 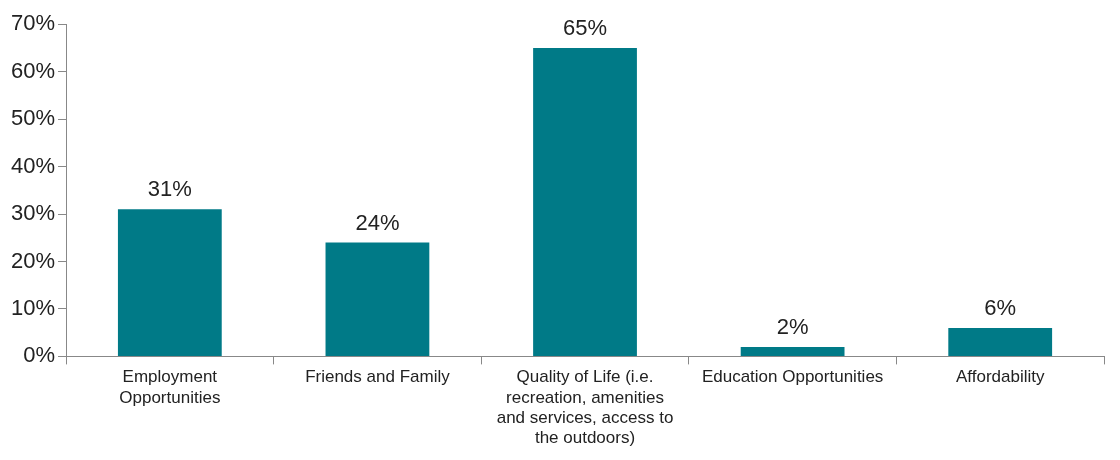 What do you see at coordinates (1000, 377) in the screenshot?
I see `x-tick-label: Affordability` at bounding box center [1000, 377].